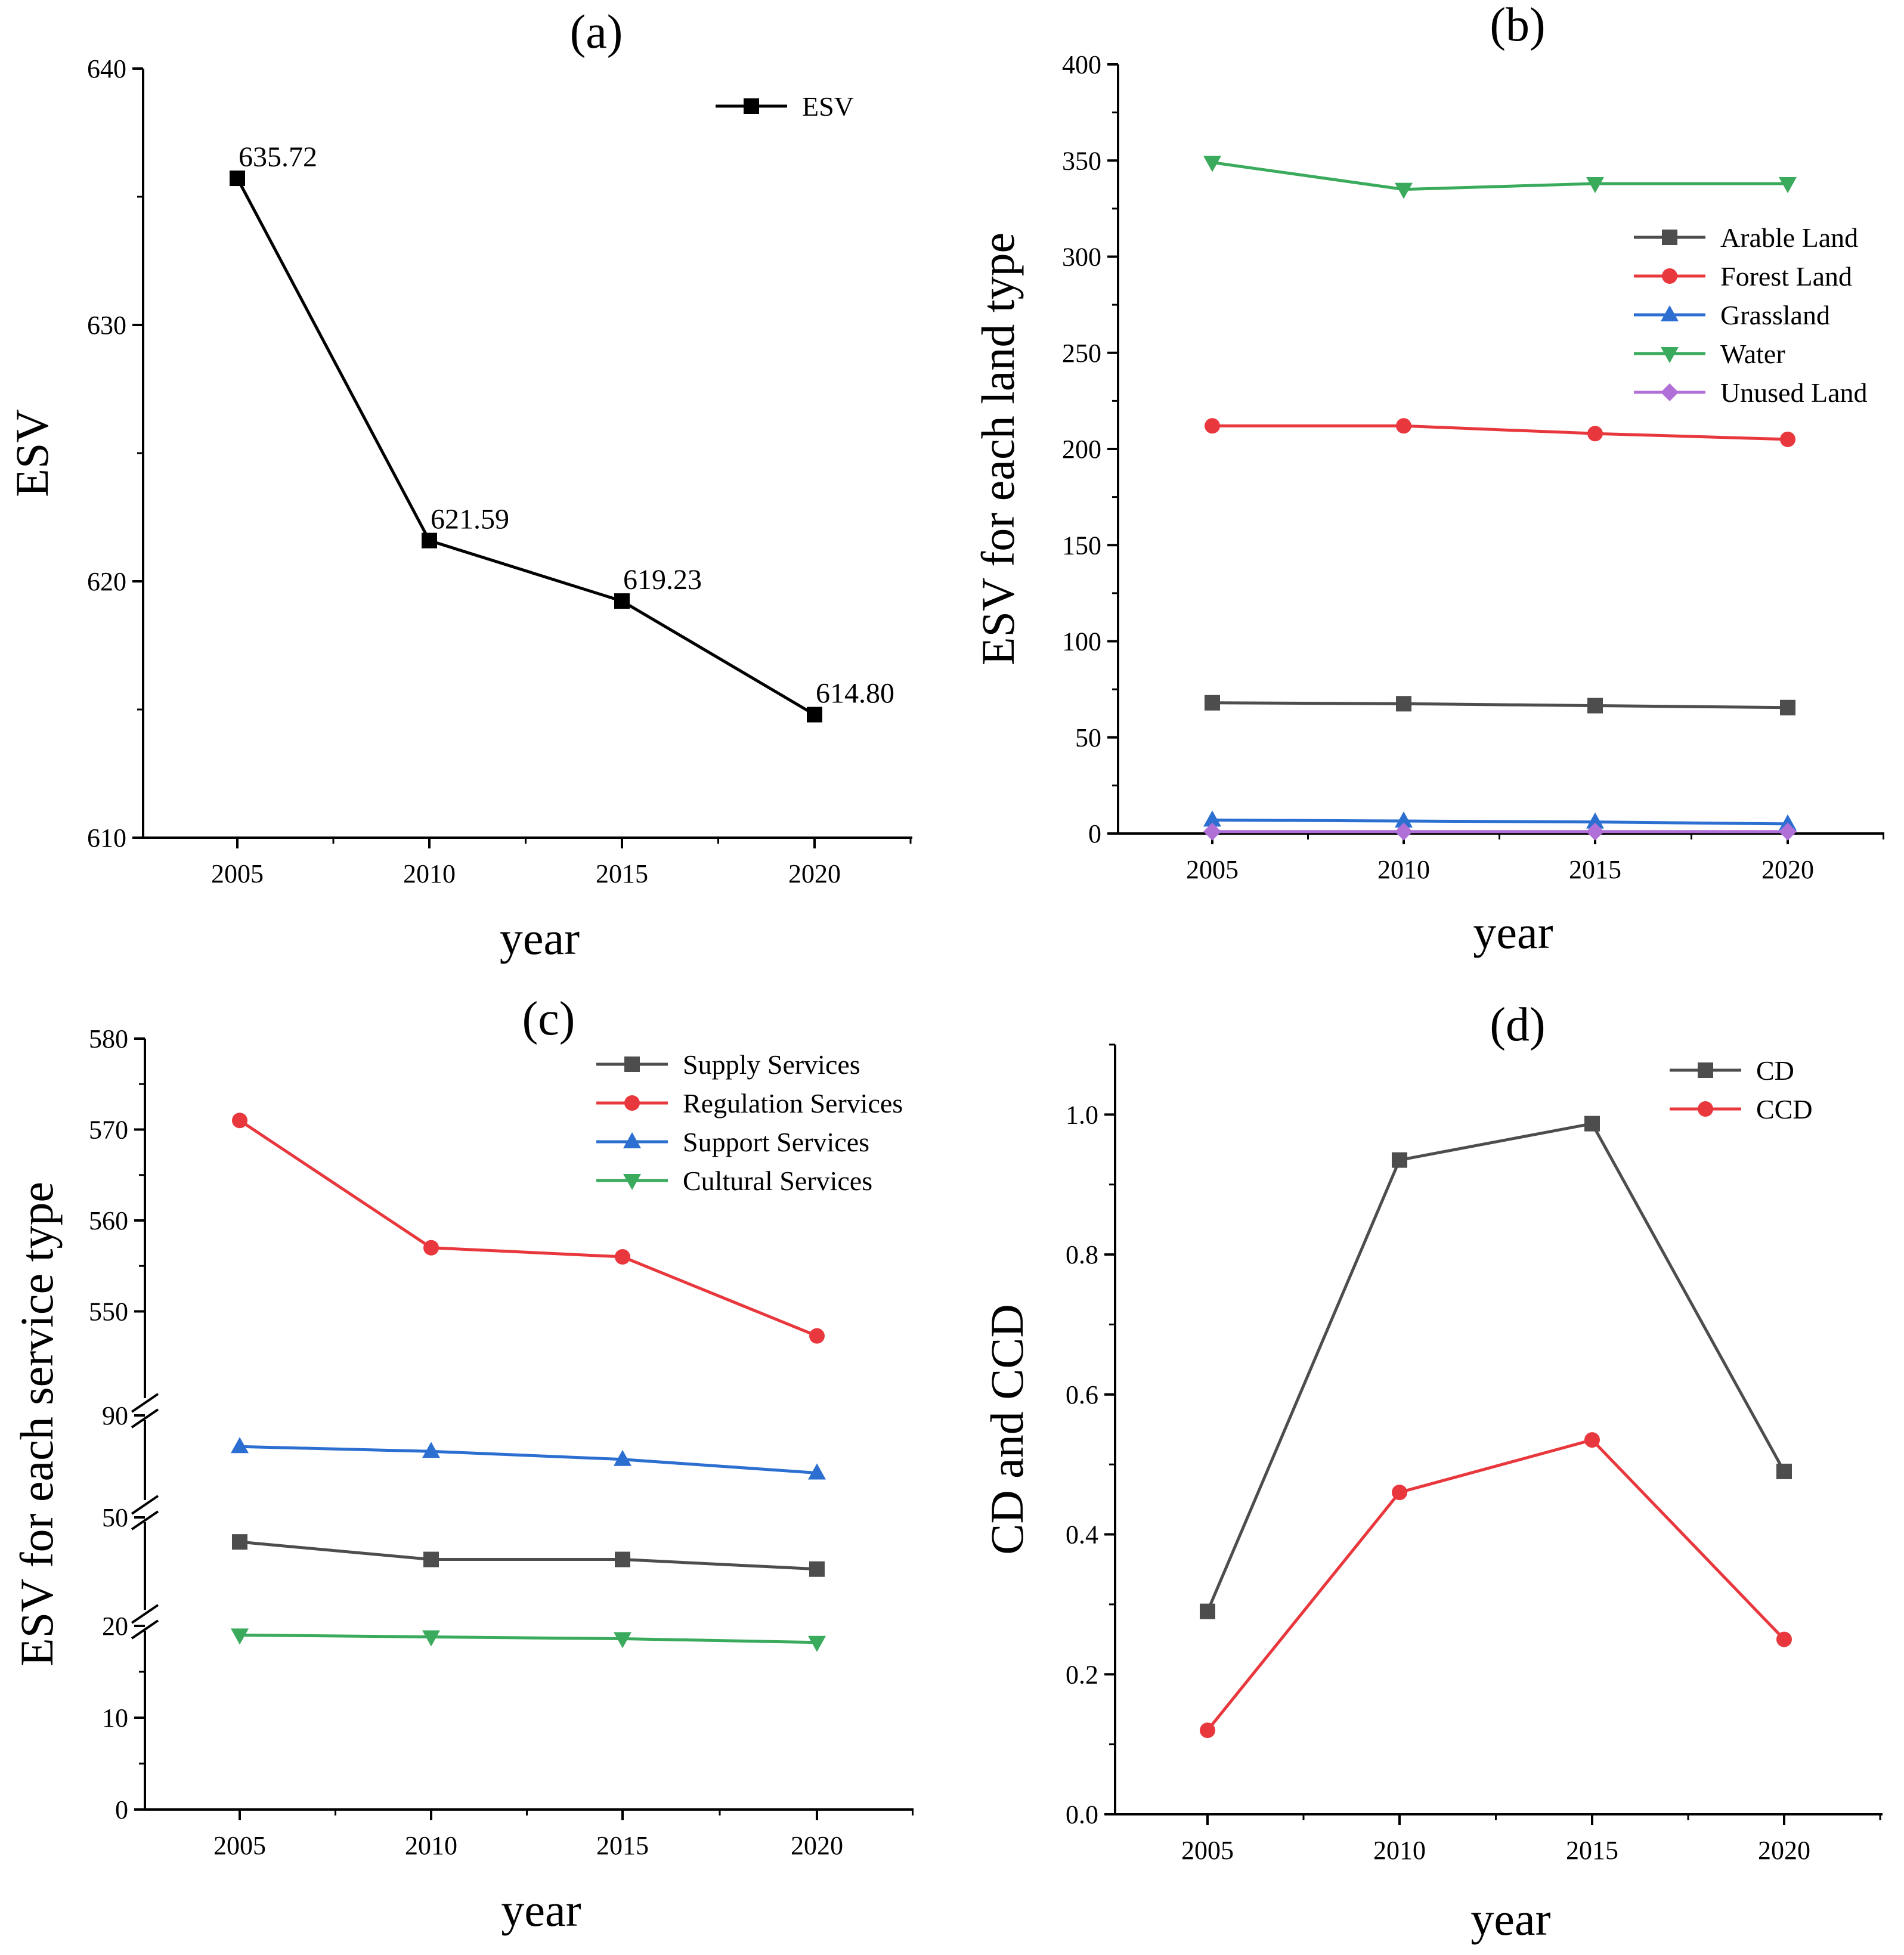 Image resolution: width=1904 pixels, height=1955 pixels. I want to click on y-tick-label: 0.2, so click(1082, 1674).